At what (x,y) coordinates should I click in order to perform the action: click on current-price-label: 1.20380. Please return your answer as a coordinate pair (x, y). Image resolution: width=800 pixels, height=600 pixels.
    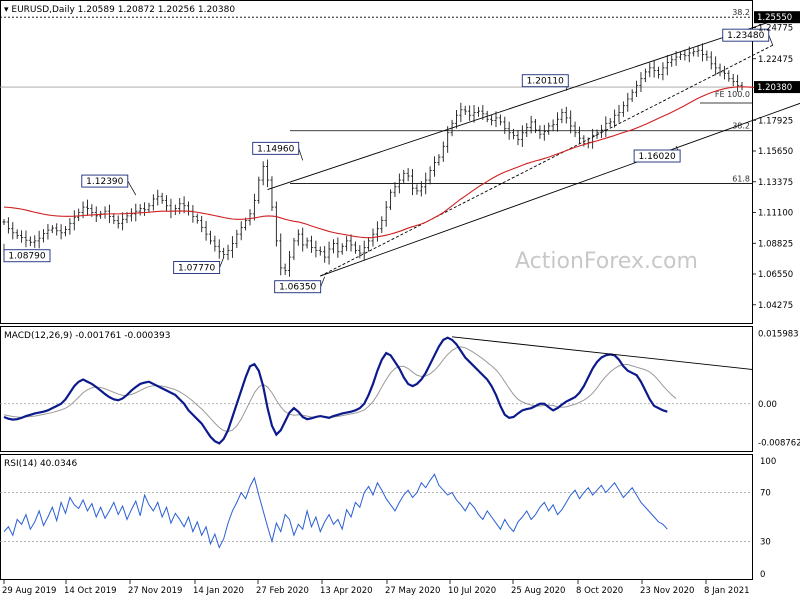
    Looking at the image, I should click on (774, 88).